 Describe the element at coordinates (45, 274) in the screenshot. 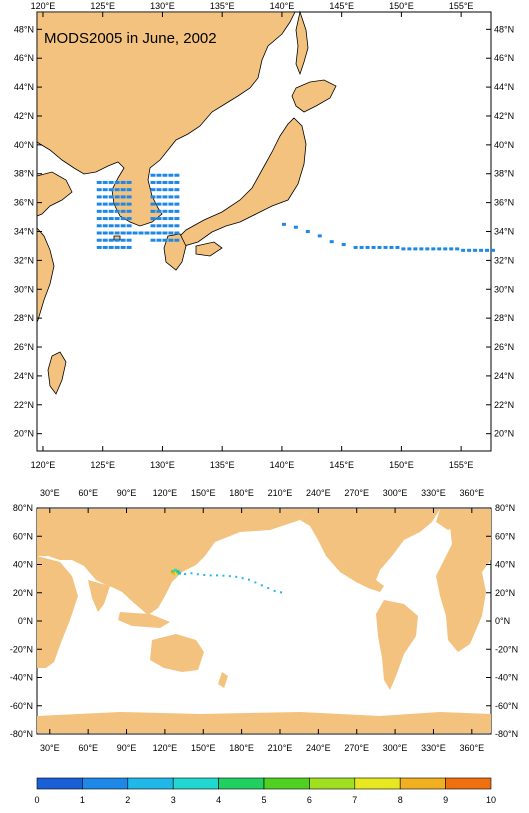

I see `china-south-coast` at that location.